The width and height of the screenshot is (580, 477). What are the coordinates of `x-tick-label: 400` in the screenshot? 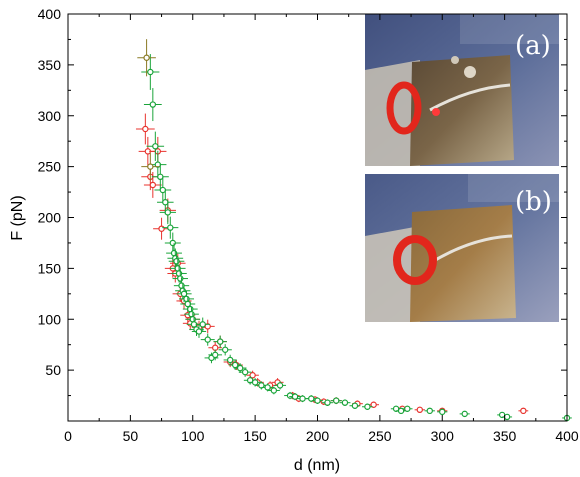 It's located at (567, 436).